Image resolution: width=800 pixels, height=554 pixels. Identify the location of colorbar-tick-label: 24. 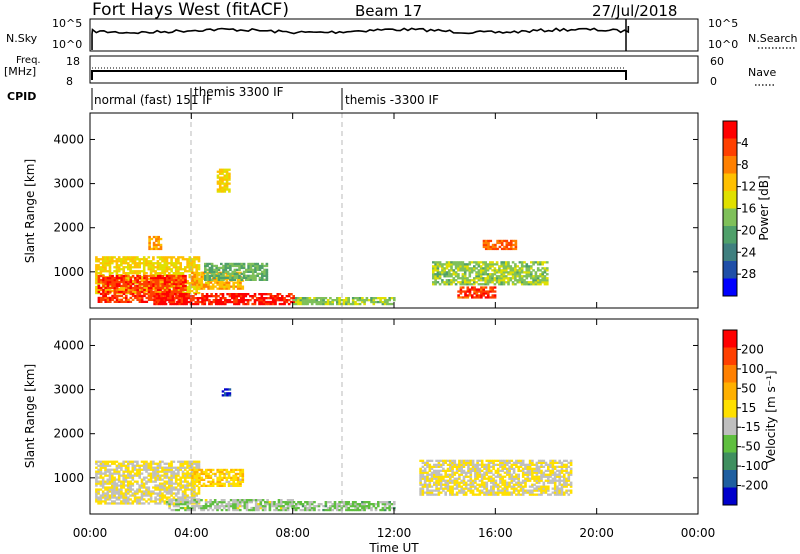
(748, 252).